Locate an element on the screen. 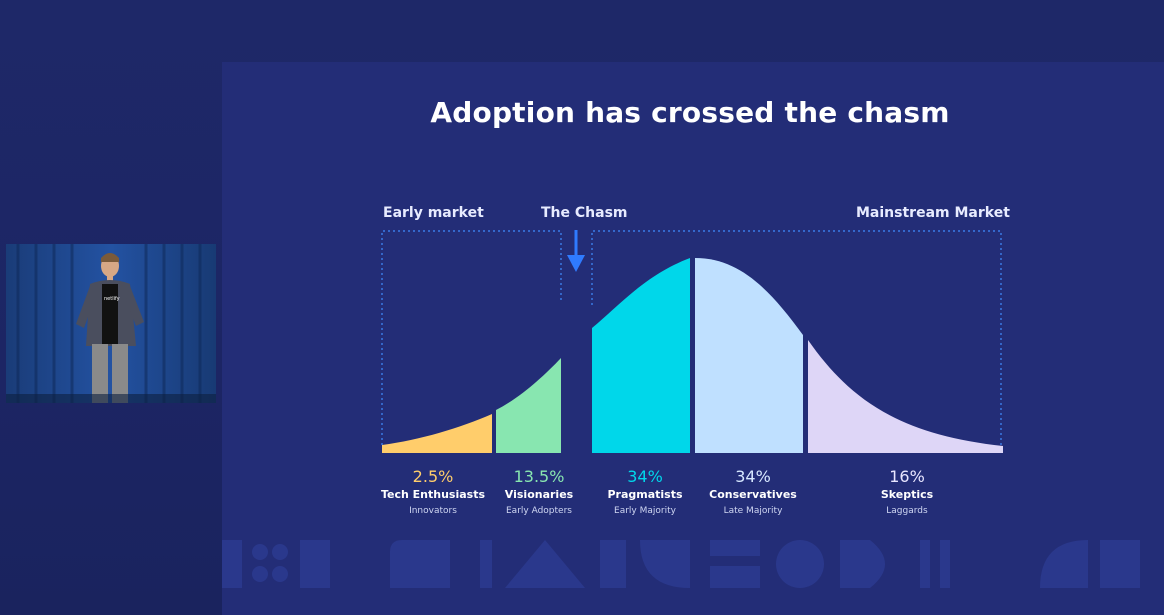 This screenshot has width=1164, height=615. laggards-percent: 16% is located at coordinates (907, 476).